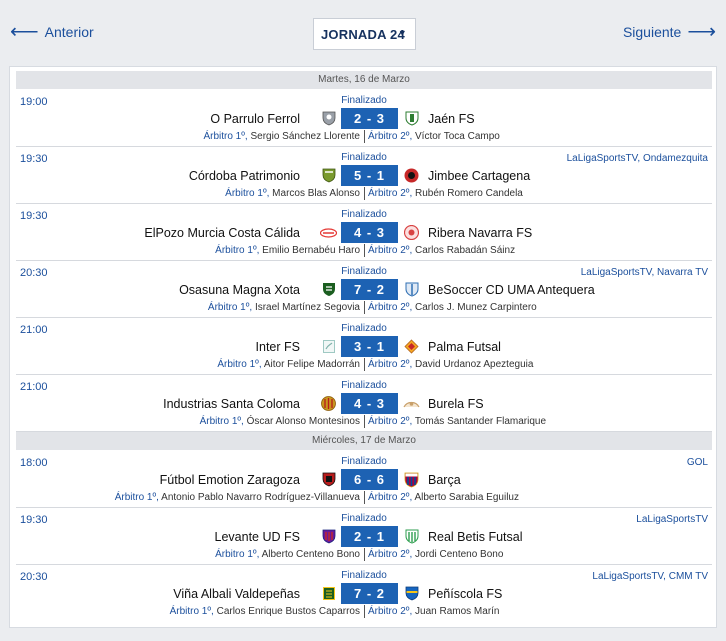 Image resolution: width=726 pixels, height=641 pixels. I want to click on away-team: Burela FS, so click(456, 404).